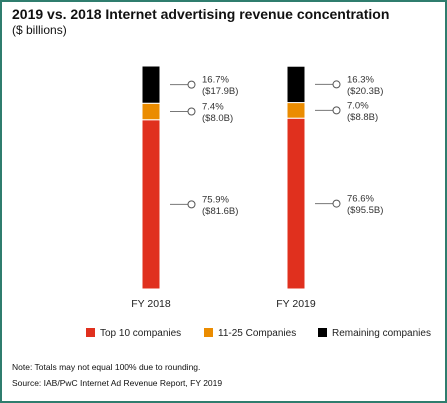 This screenshot has width=447, height=403. I want to click on data-label-value-0-0: ($81.6B), so click(220, 211).